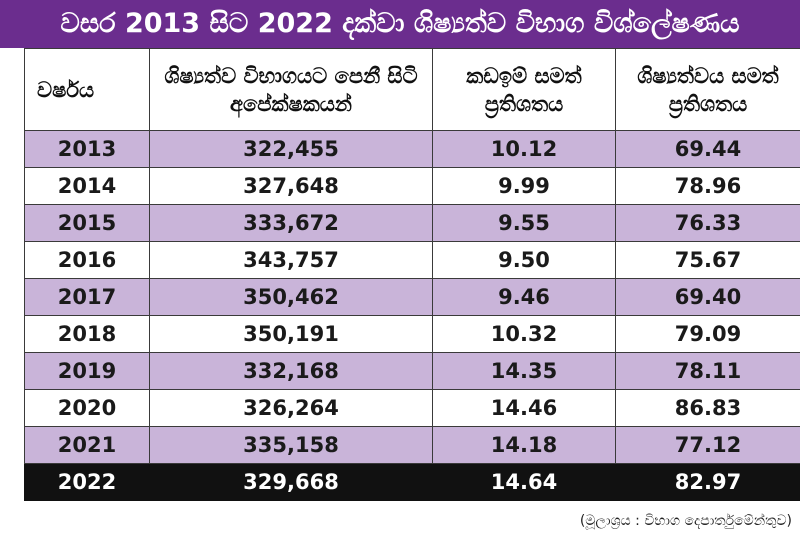 This screenshot has height=538, width=800. I want to click on year-cell: 2016, so click(87, 260).